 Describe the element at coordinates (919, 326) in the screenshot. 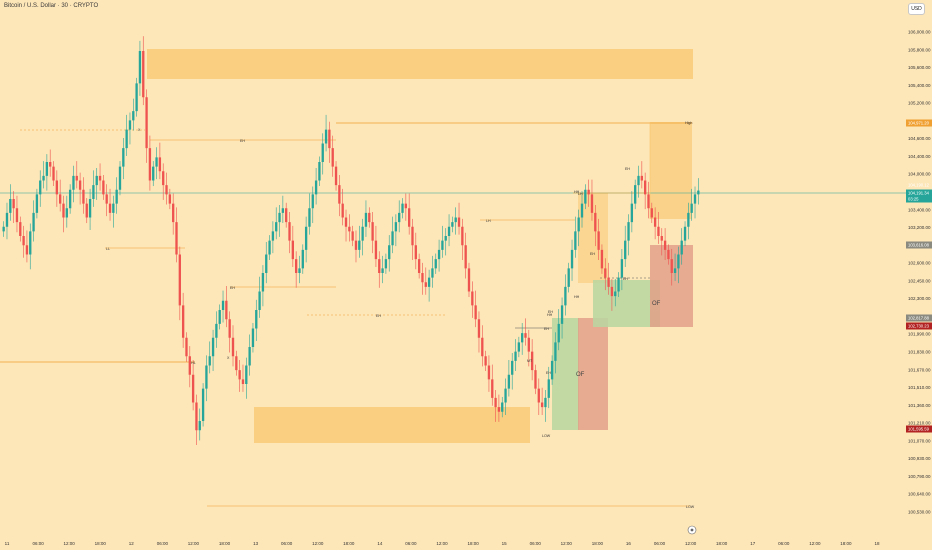

I see `price-badge-label: 102,730.23` at that location.